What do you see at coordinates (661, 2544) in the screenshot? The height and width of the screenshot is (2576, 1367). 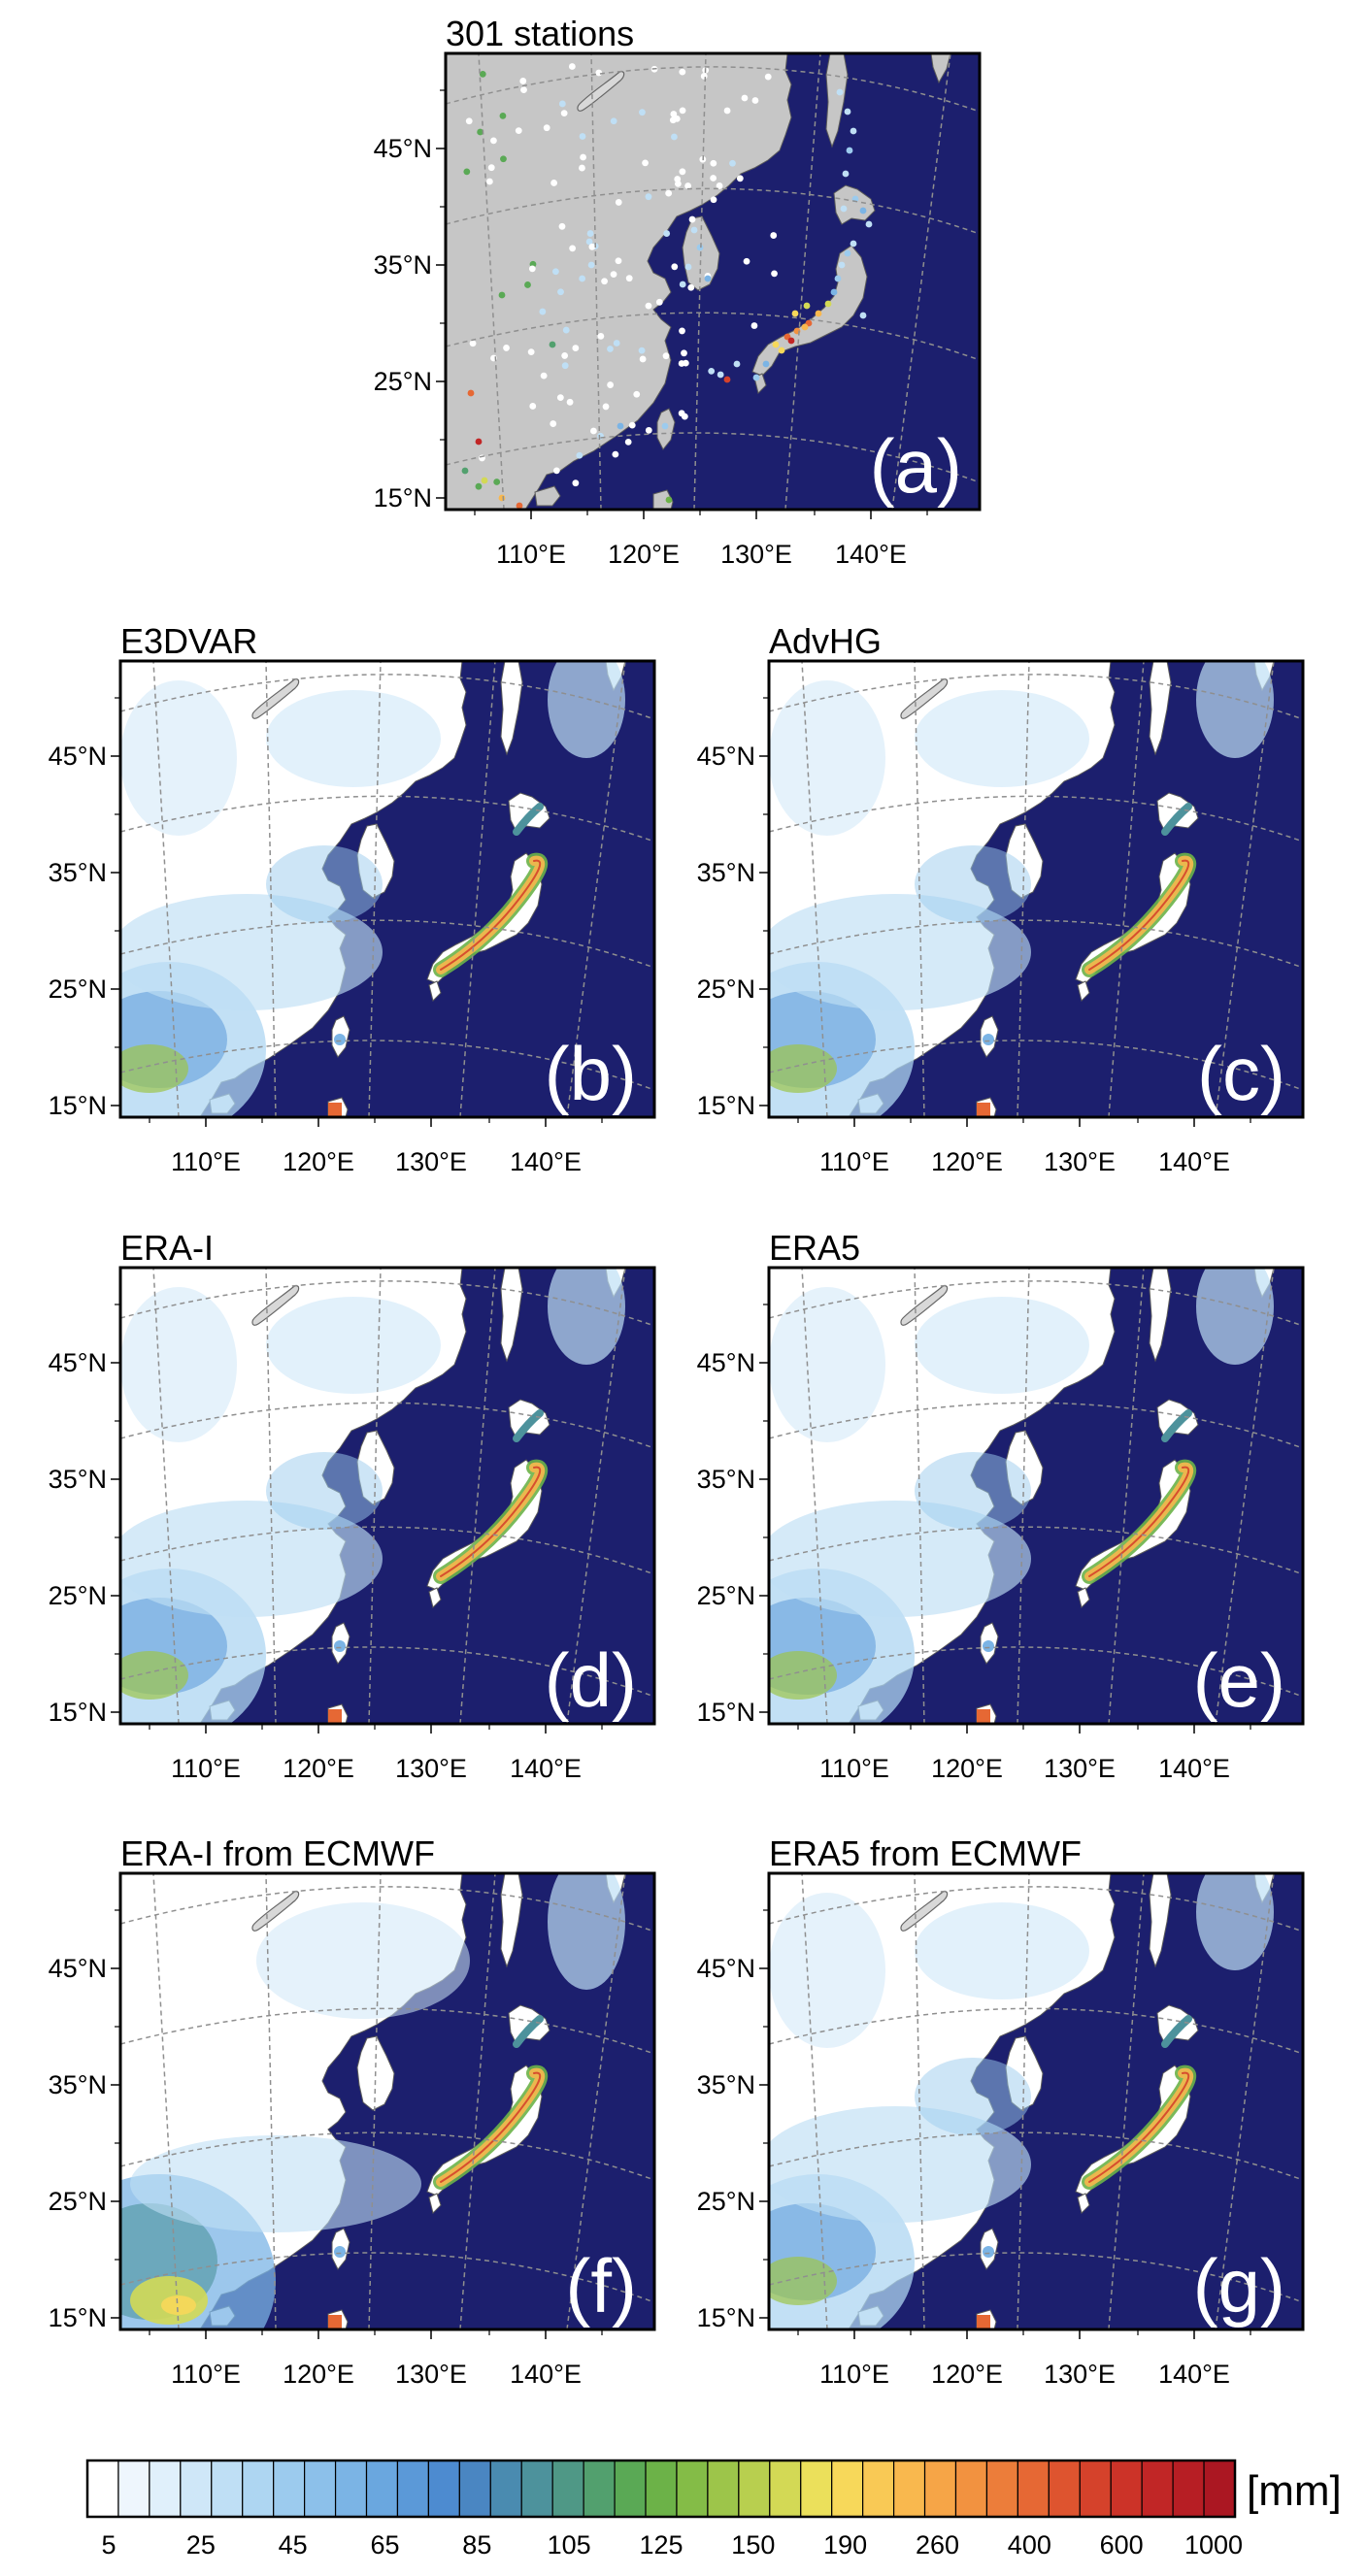 I see `colorbar-tick-label: 125` at bounding box center [661, 2544].